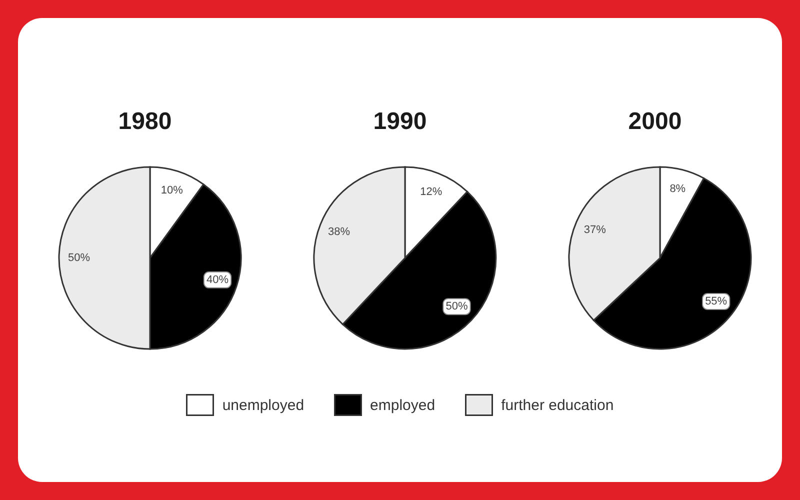  Describe the element at coordinates (400, 121) in the screenshot. I see `slice-label: 1990` at that location.